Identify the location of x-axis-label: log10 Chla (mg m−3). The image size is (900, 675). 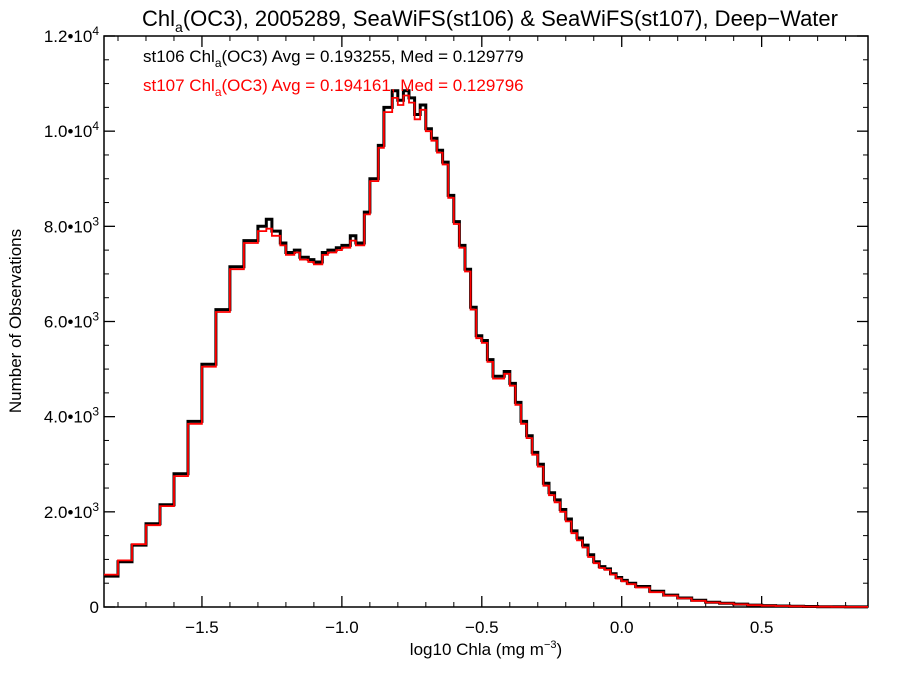
(486, 649).